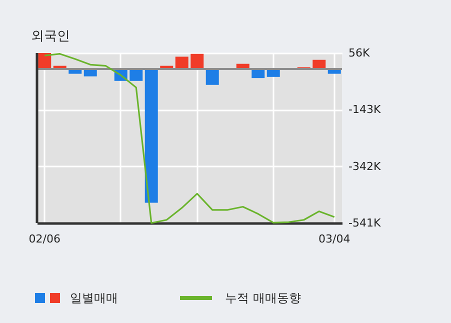 Image resolution: width=451 pixels, height=323 pixels. What do you see at coordinates (359, 53) in the screenshot?
I see `y-tick-label: 56K` at bounding box center [359, 53].